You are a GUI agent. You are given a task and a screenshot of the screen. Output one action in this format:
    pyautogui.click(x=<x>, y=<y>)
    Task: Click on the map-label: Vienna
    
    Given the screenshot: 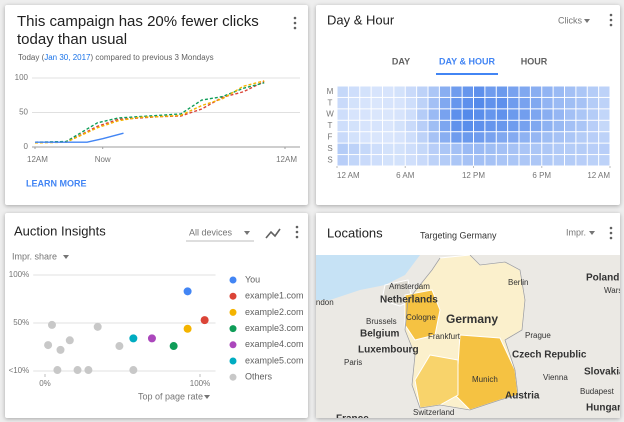 What is the action you would take?
    pyautogui.click(x=555, y=377)
    